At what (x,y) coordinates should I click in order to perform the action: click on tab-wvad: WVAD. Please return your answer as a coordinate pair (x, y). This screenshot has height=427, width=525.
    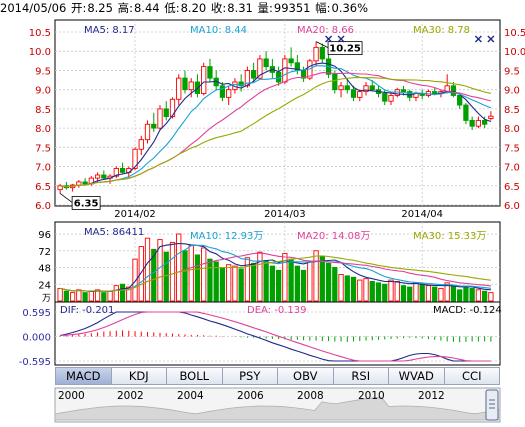
    Looking at the image, I should click on (417, 376).